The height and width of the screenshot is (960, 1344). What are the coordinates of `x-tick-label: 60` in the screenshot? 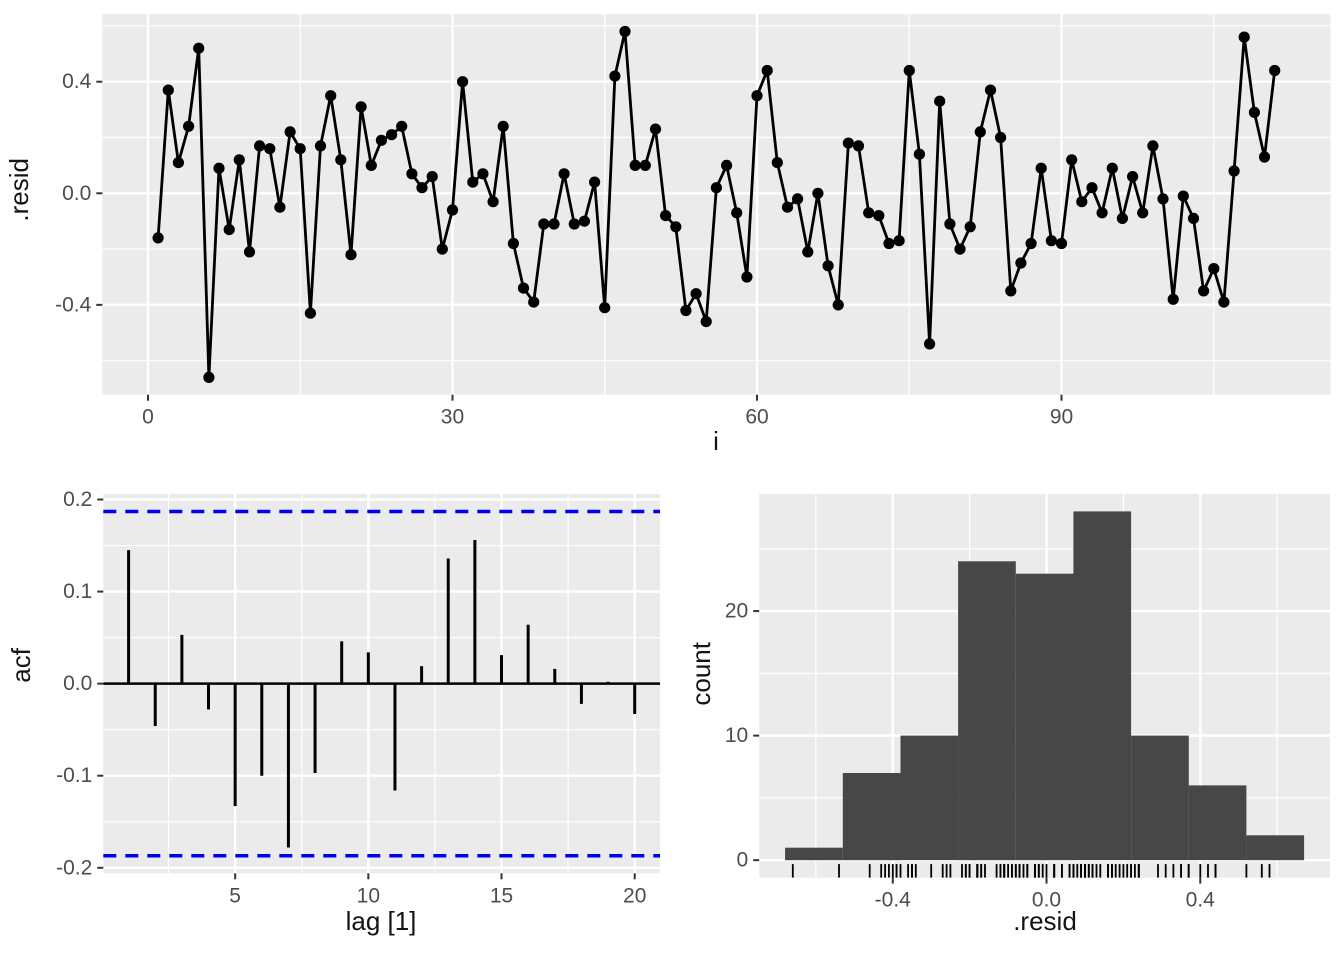 It's located at (756, 417).